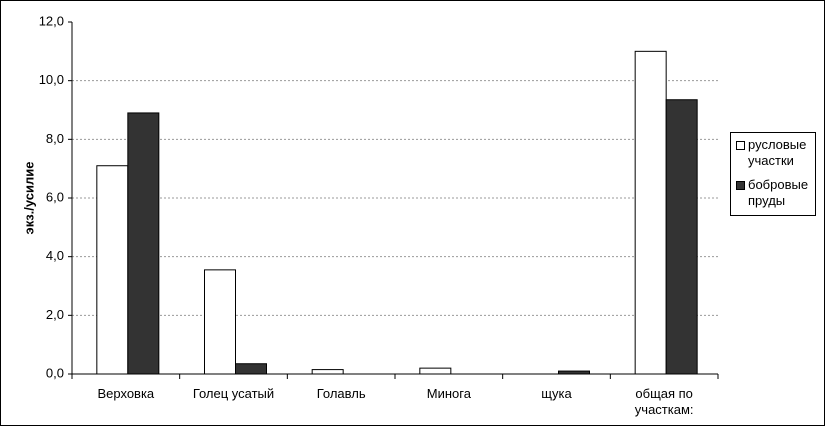  What do you see at coordinates (448, 393) in the screenshot?
I see `x-tick-label: Минога` at bounding box center [448, 393].